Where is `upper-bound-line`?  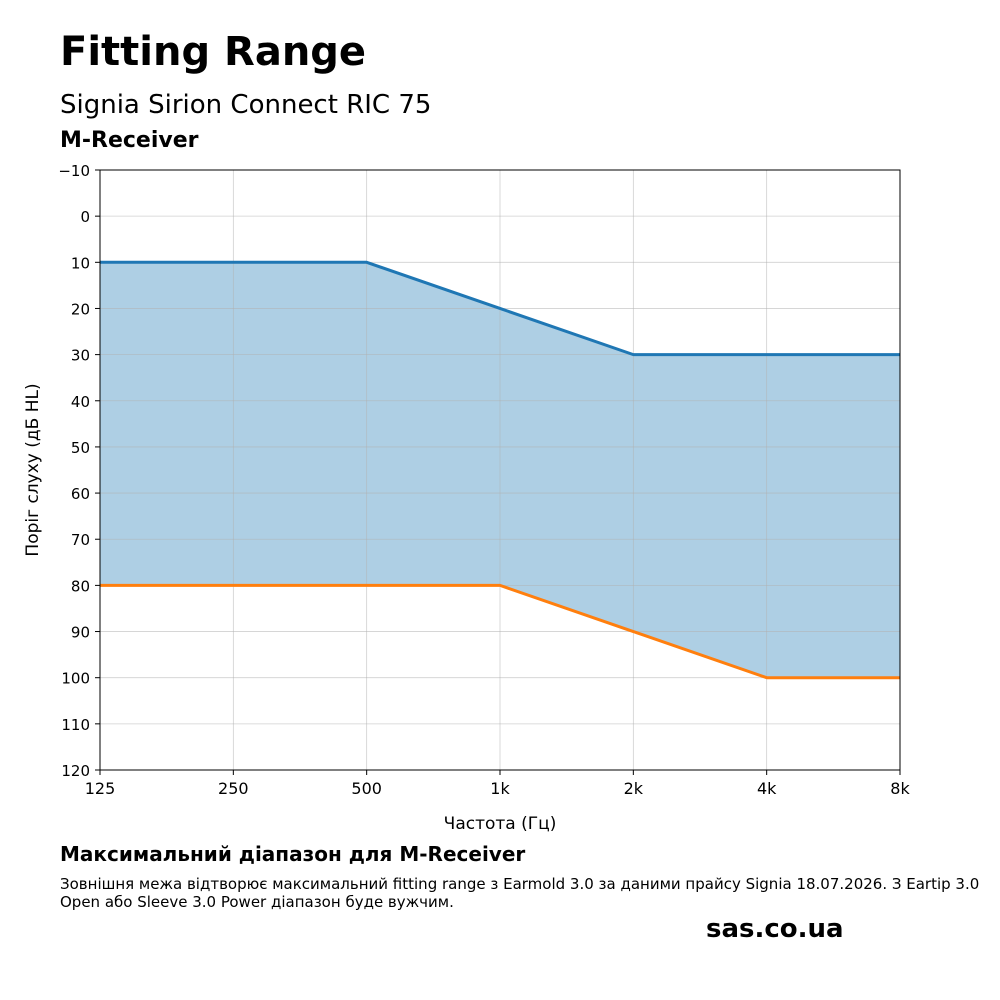
upper-bound-line is located at coordinates (500, 308).